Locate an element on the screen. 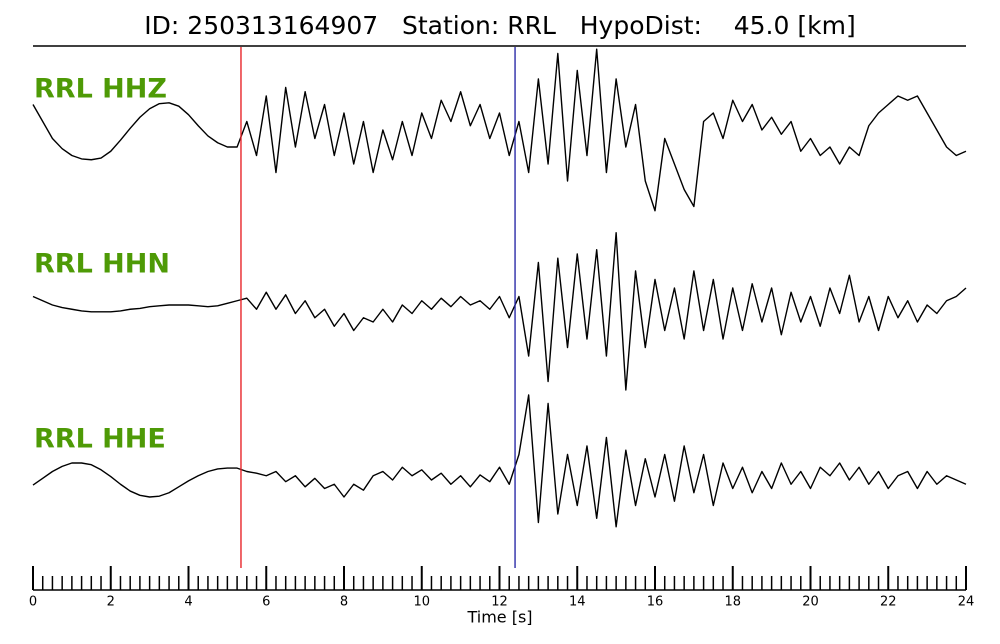 The width and height of the screenshot is (1000, 644). x-axis-label: Time [s] is located at coordinates (499, 617).